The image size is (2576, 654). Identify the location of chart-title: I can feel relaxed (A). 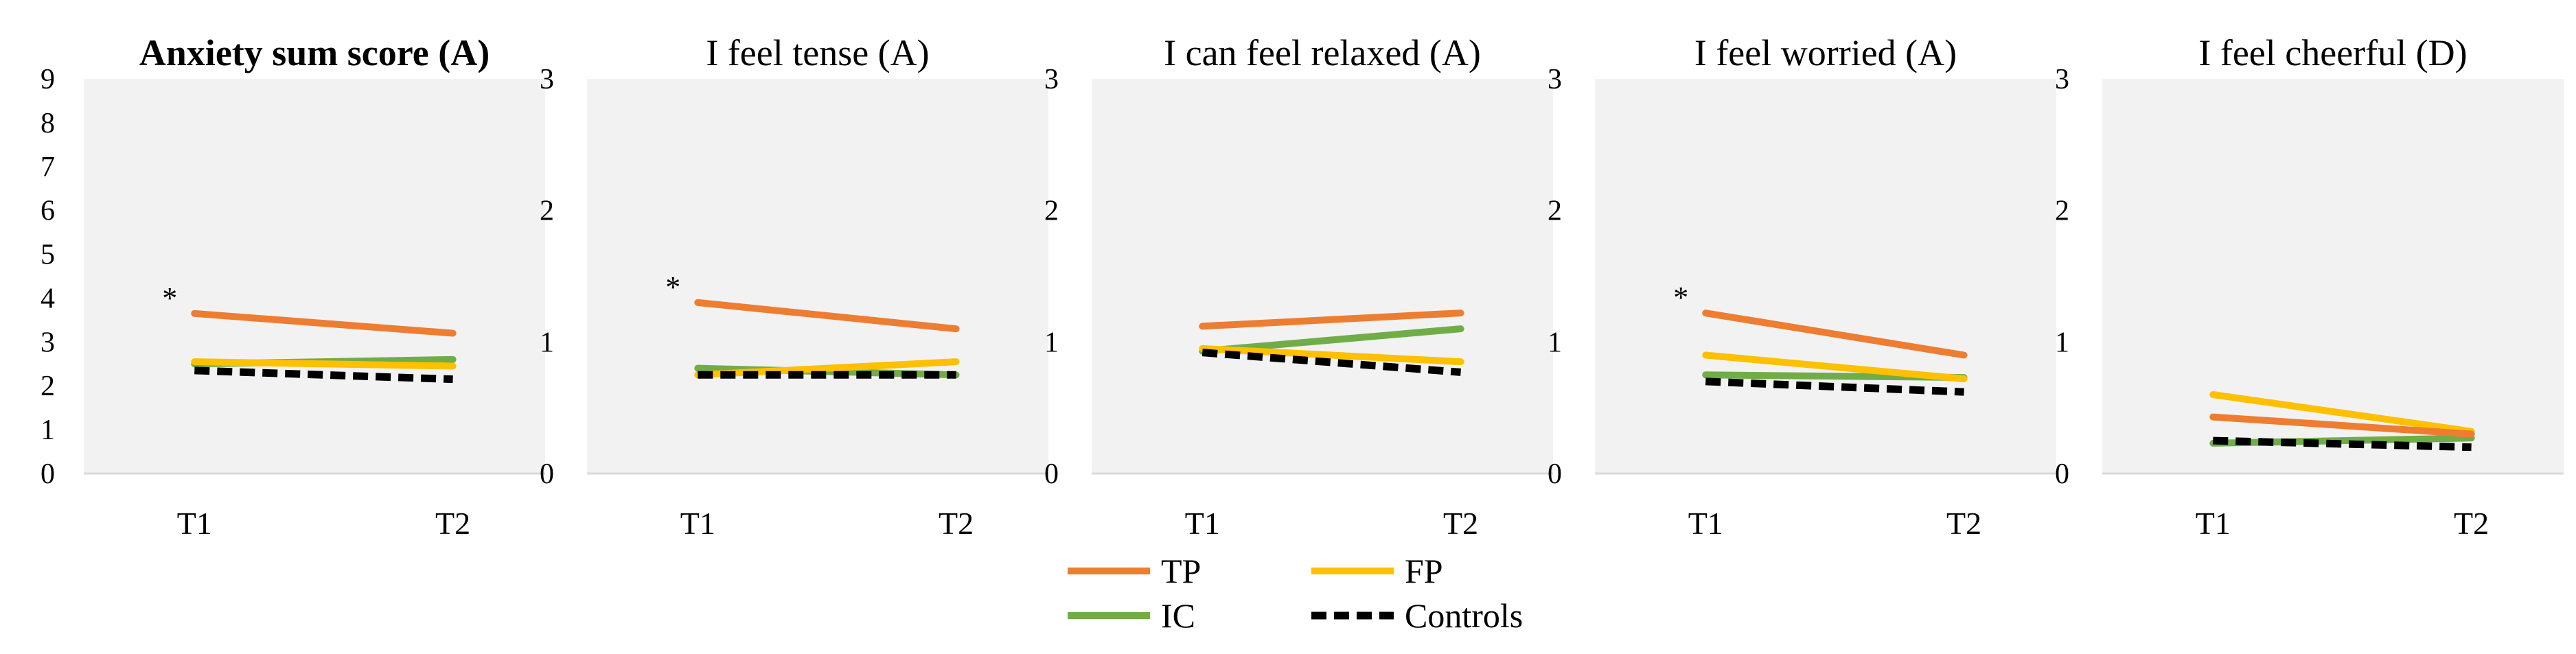
(1322, 52).